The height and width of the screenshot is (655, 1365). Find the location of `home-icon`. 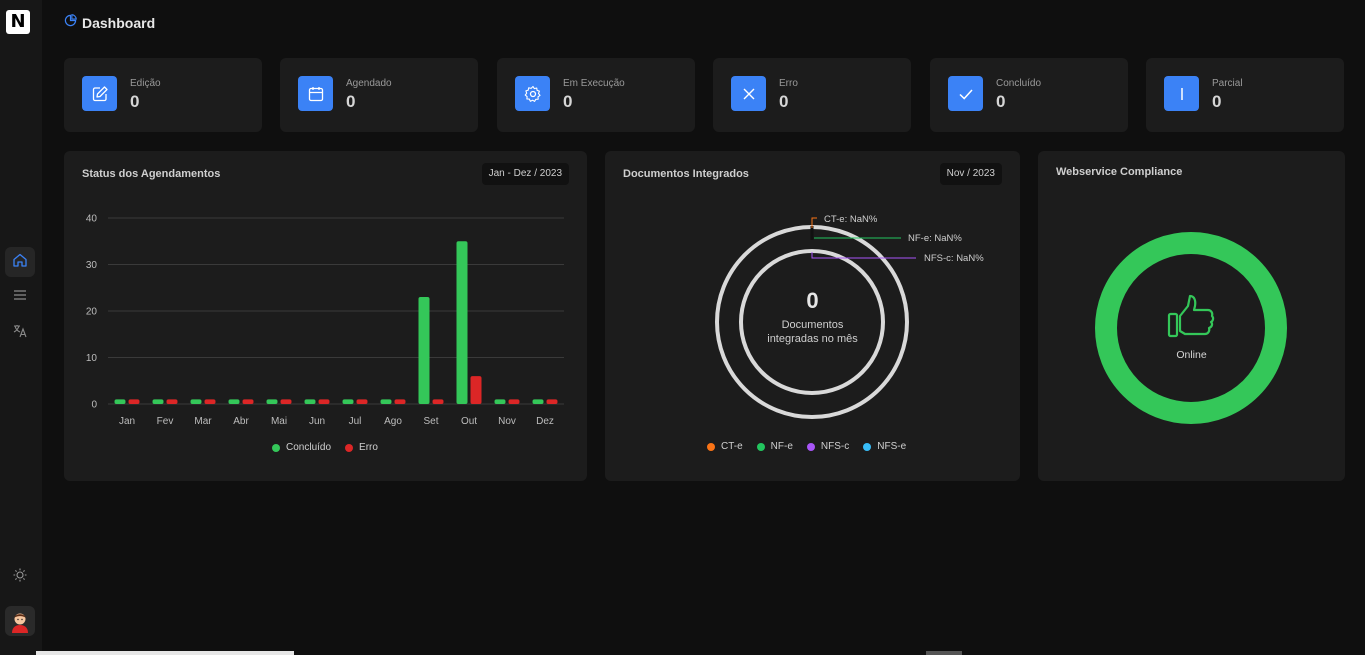

home-icon is located at coordinates (20, 262).